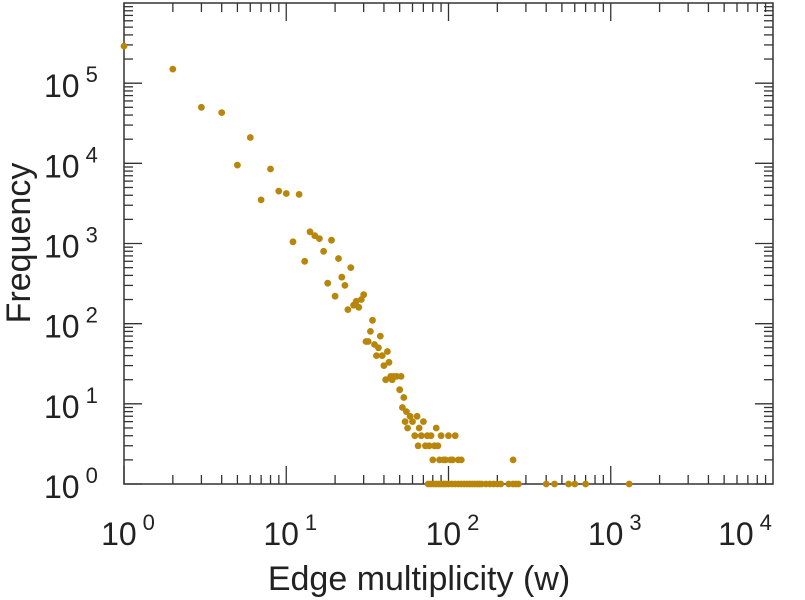 This screenshot has height=600, width=805. I want to click on y-tick-label: 10 2, so click(71, 324).